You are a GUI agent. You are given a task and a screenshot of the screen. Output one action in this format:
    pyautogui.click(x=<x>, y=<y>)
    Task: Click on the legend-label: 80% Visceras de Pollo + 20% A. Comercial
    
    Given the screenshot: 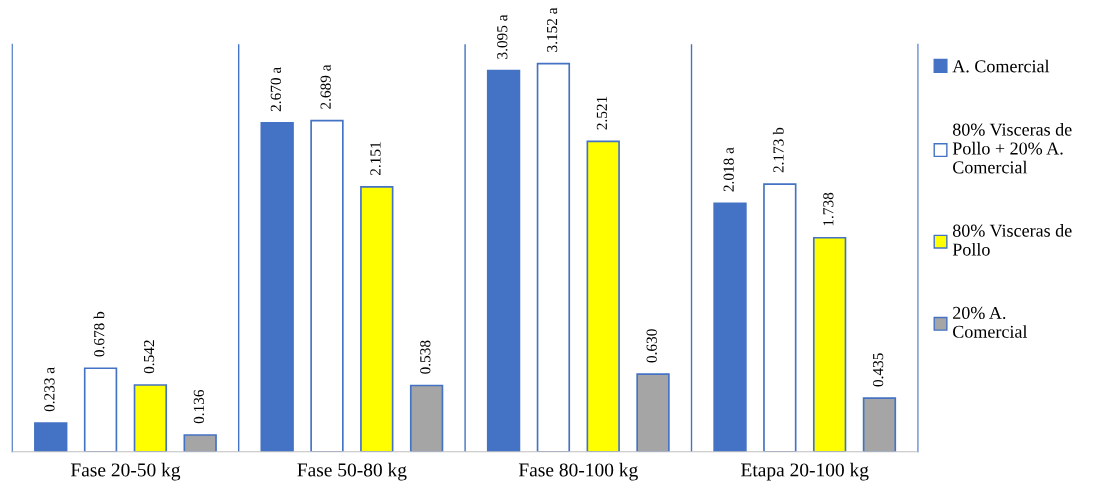 What is the action you would take?
    pyautogui.click(x=1012, y=148)
    